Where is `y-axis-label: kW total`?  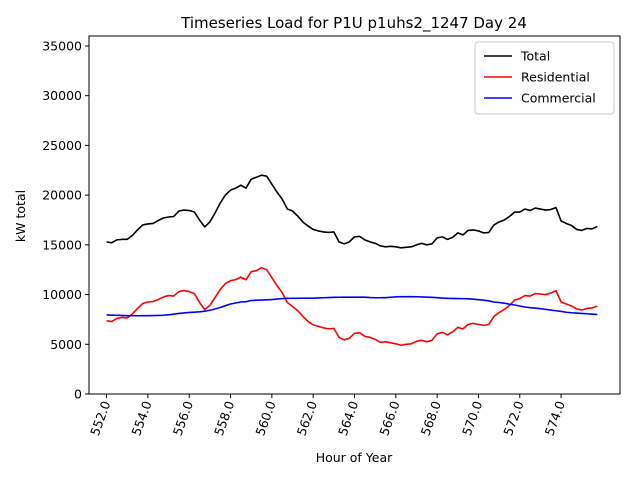 y-axis-label: kW total is located at coordinates (20, 216).